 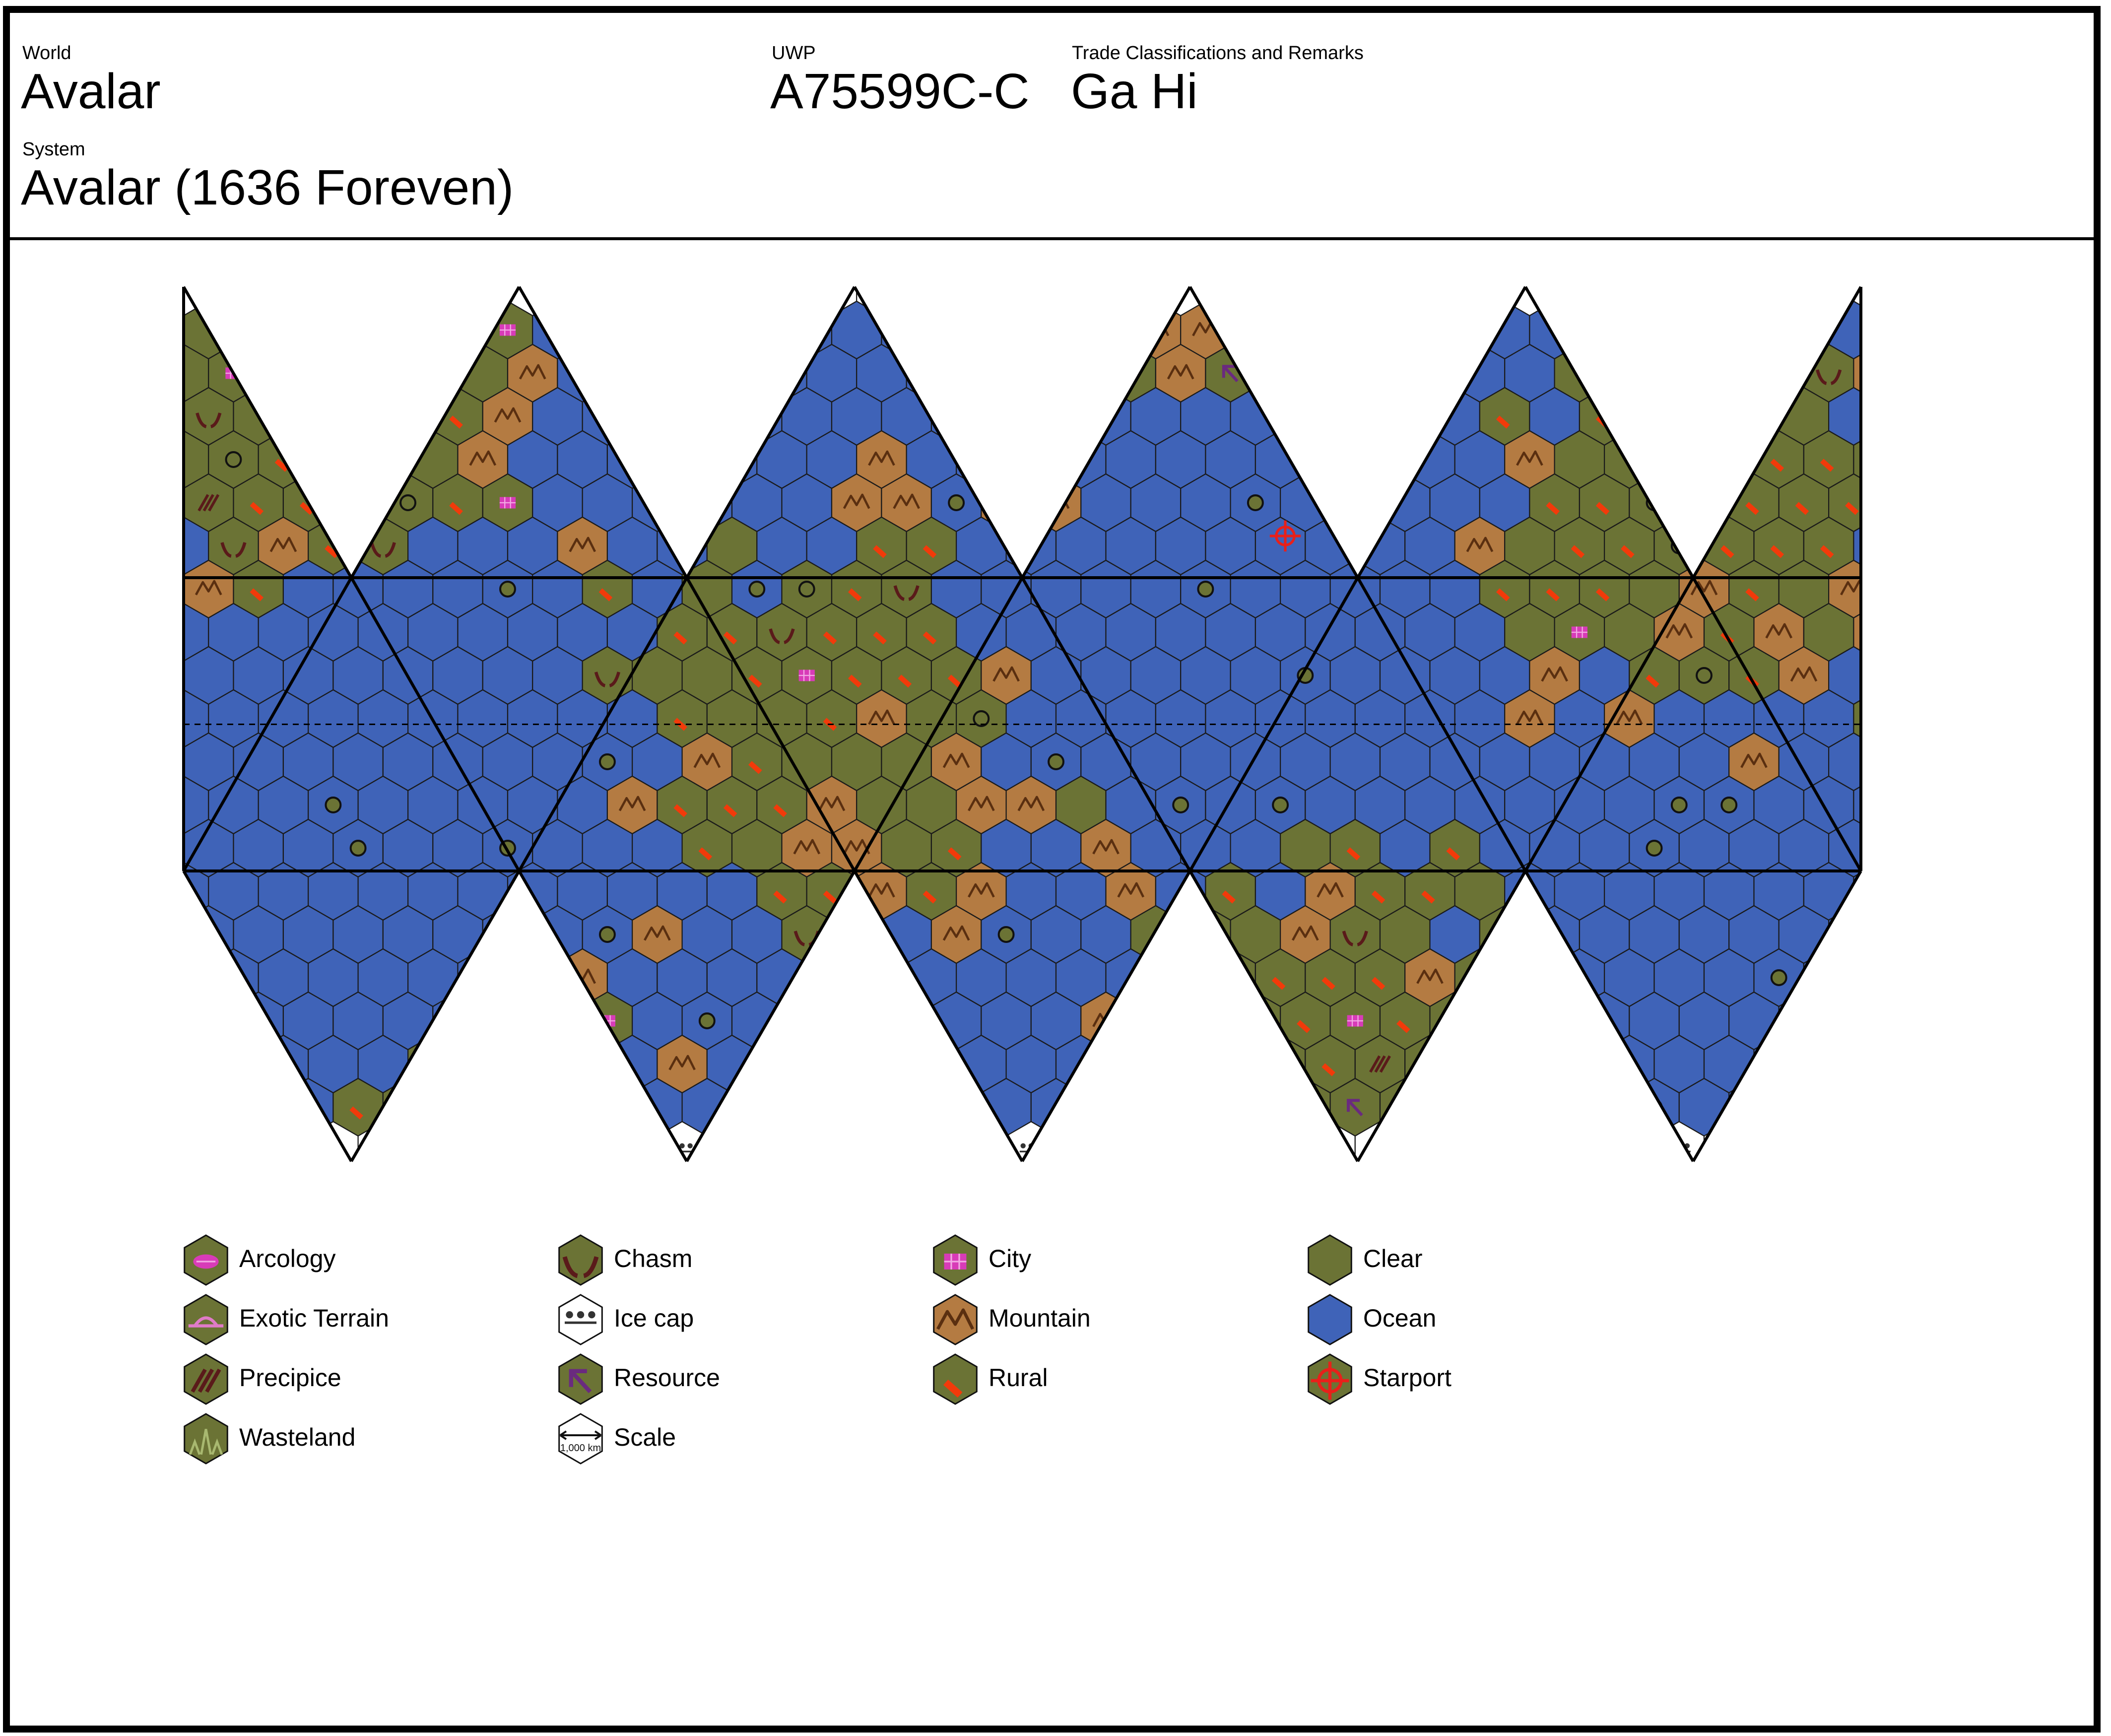 What do you see at coordinates (900, 91) in the screenshot?
I see `uwp-value: A75599C-C` at bounding box center [900, 91].